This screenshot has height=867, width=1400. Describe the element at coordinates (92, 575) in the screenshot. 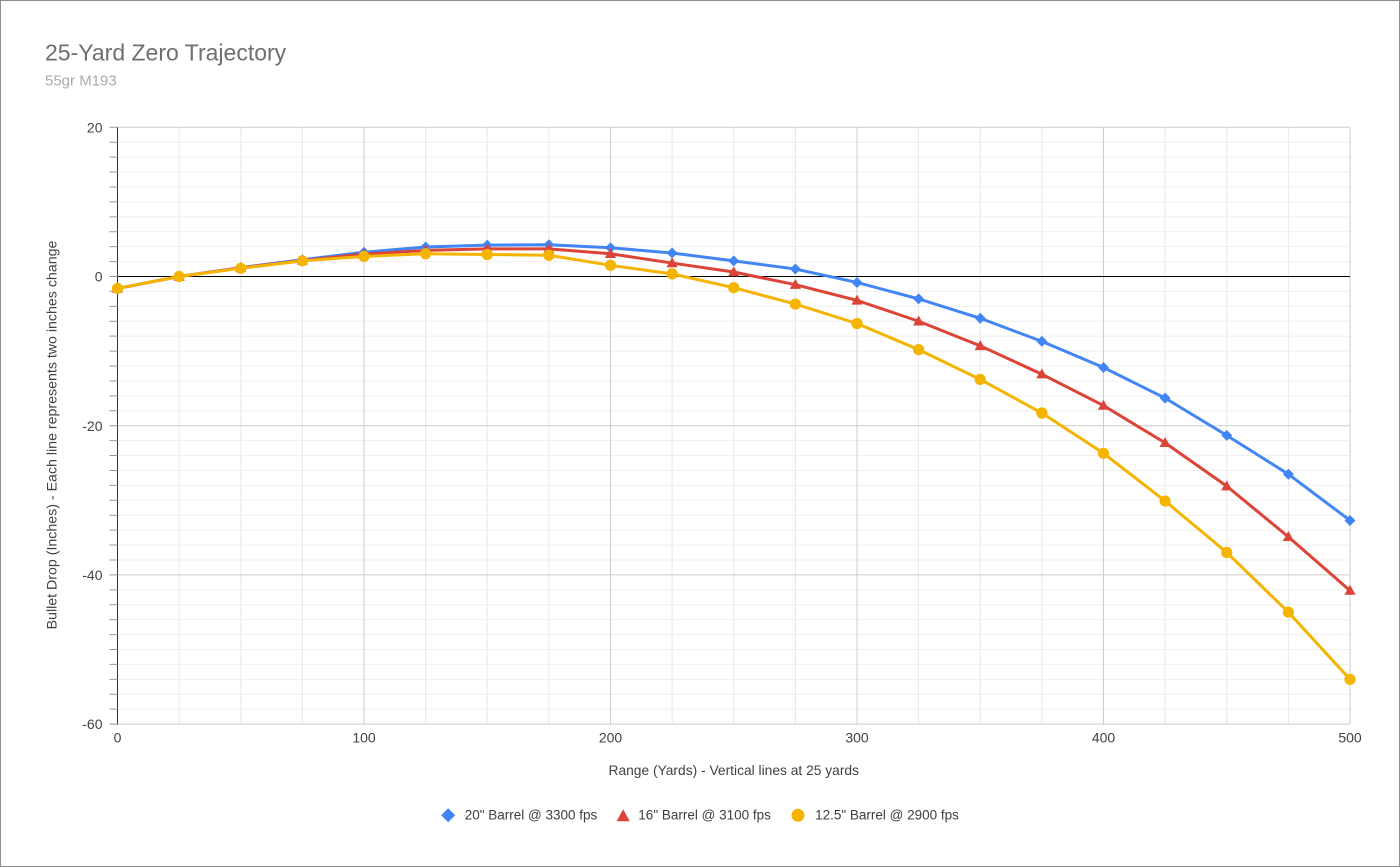

I see `svg-text: -40` at that location.